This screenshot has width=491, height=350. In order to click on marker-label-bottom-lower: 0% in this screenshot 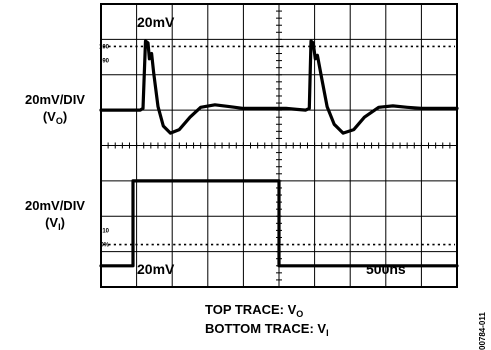, I will do `click(104, 246)`.